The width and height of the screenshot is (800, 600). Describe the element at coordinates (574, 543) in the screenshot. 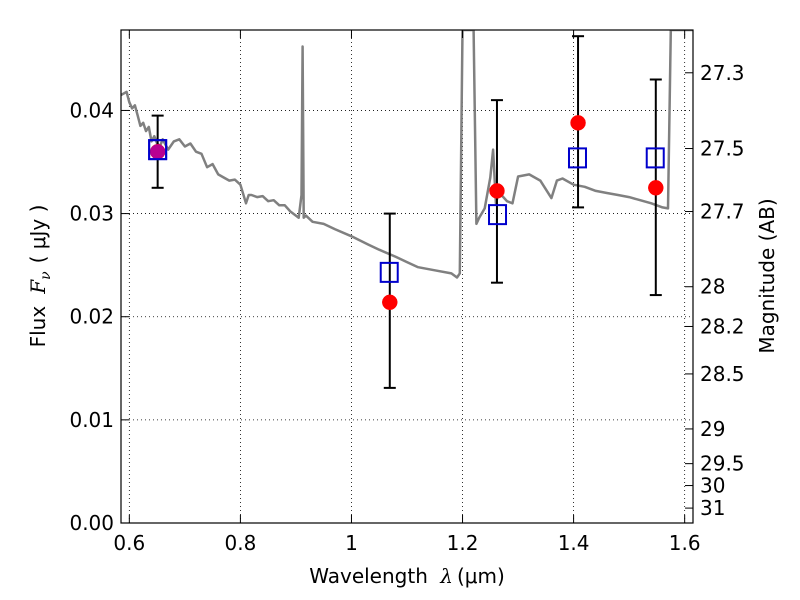

I see `x-tick-label: 1.4` at that location.